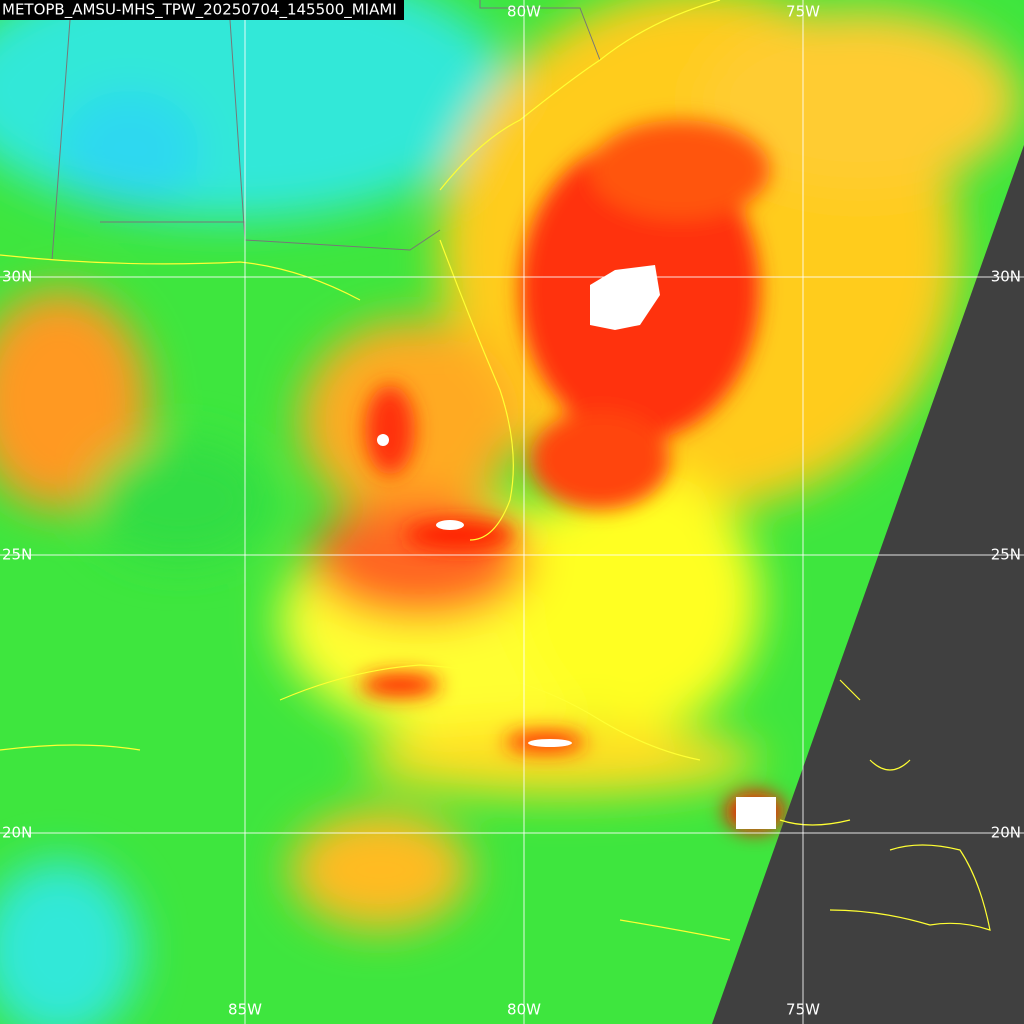 This screenshot has width=1024, height=1024. I want to click on left-lat-label: 30N, so click(17, 277).